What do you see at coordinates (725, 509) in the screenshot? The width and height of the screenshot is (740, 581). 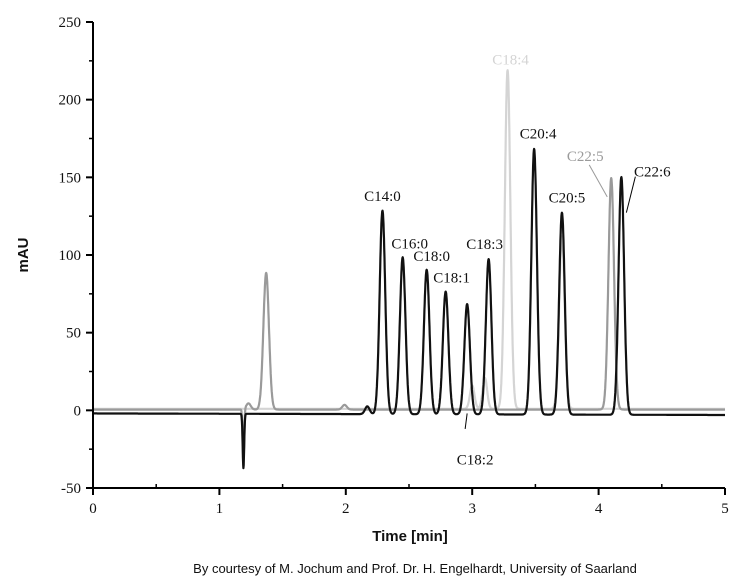 I see `x-tick-label: 5` at bounding box center [725, 509].